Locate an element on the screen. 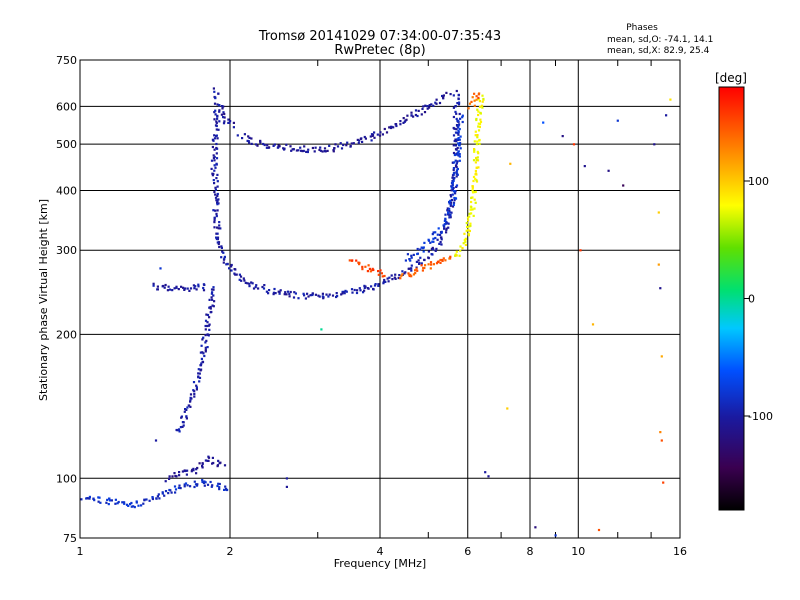  x-tick-label: 8 is located at coordinates (530, 551).